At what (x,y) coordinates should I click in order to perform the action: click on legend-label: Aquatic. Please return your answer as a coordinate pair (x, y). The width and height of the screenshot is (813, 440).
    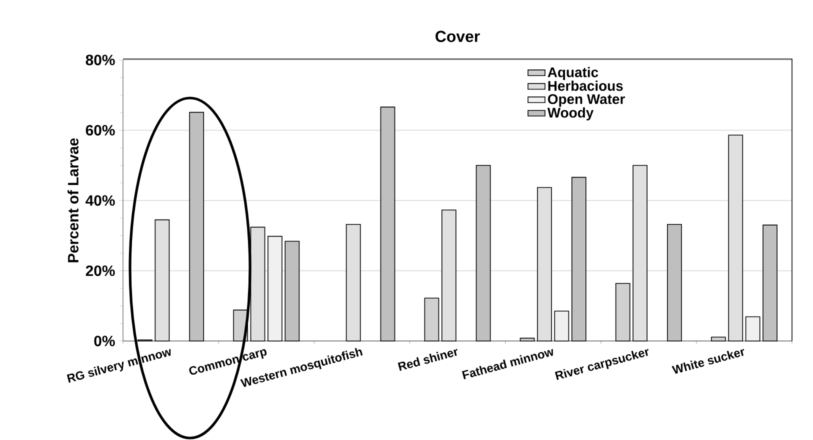
    Looking at the image, I should click on (573, 73).